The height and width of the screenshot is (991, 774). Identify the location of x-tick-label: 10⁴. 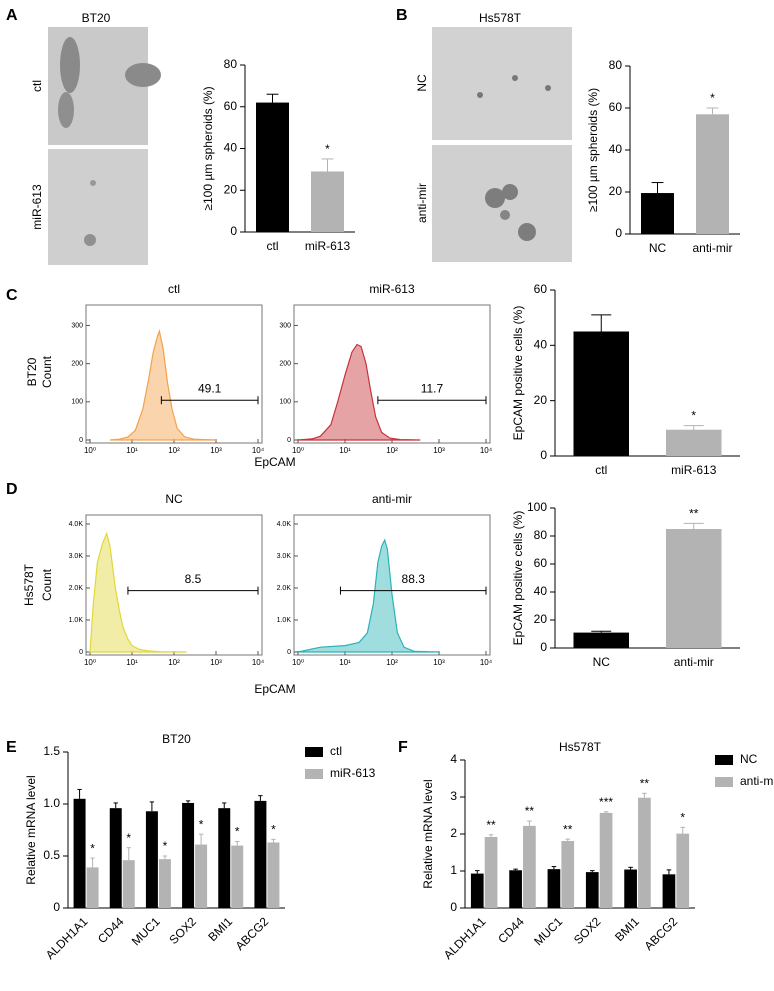
(486, 662).